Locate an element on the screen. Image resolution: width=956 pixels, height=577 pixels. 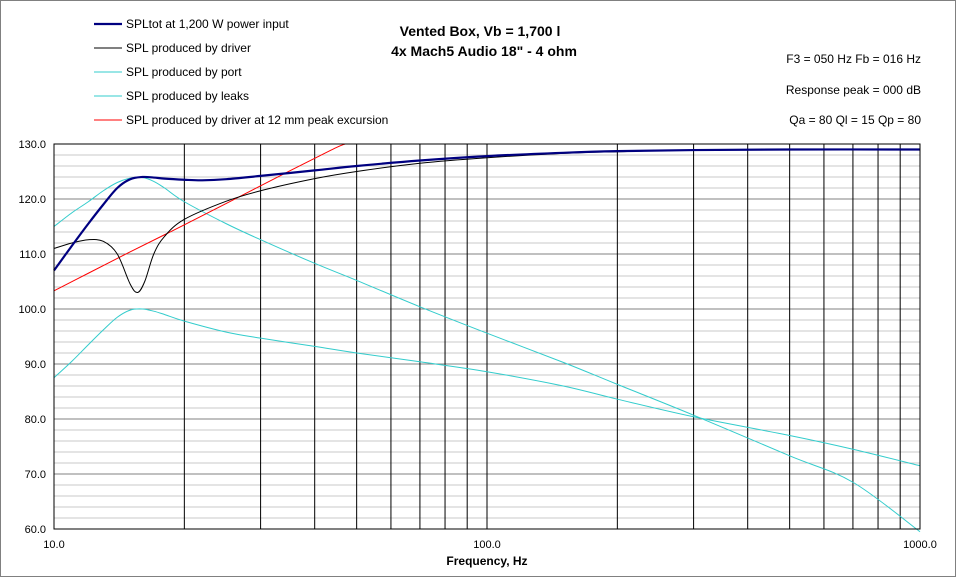
legend-label-driver: SPL produced by driver is located at coordinates (188, 48).